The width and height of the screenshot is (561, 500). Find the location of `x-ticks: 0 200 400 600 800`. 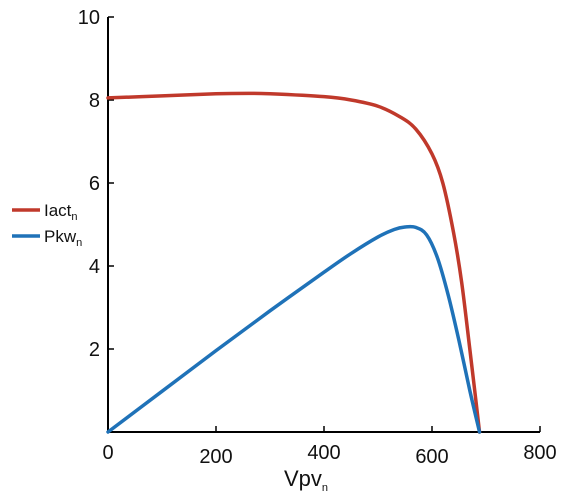

x-ticks: 0 200 400 600 800 is located at coordinates (329, 447).